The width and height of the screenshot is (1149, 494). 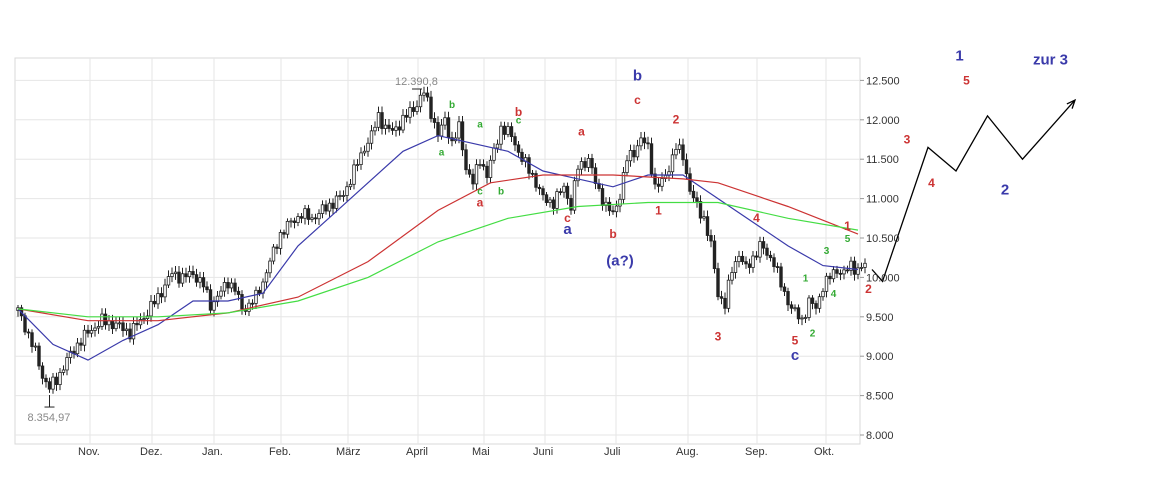 What do you see at coordinates (612, 452) in the screenshot?
I see `month-label: Juli` at bounding box center [612, 452].